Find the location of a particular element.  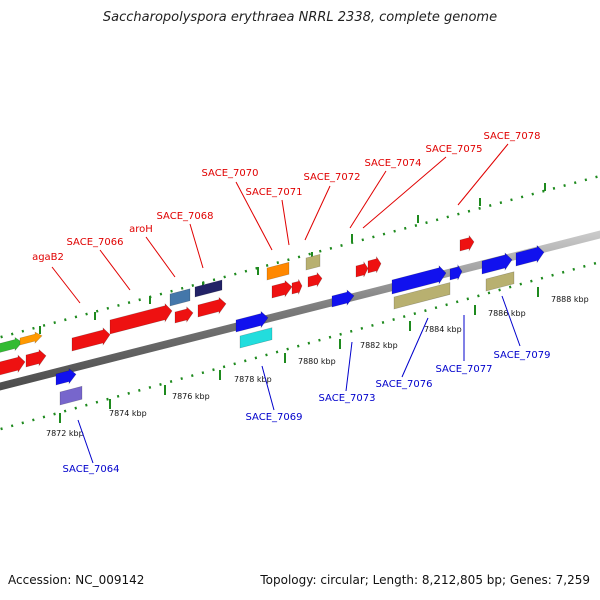

gene-label: agaB2 is located at coordinates (48, 257).